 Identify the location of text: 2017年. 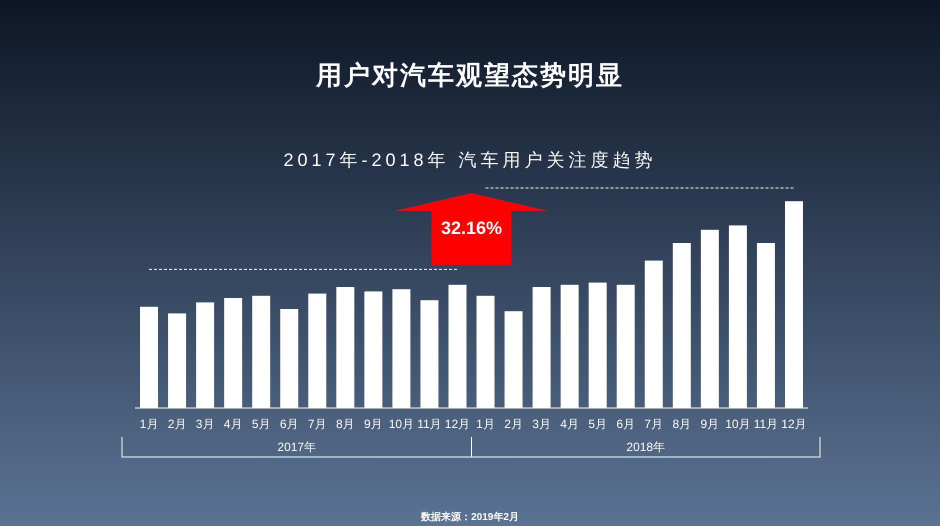
(296, 447).